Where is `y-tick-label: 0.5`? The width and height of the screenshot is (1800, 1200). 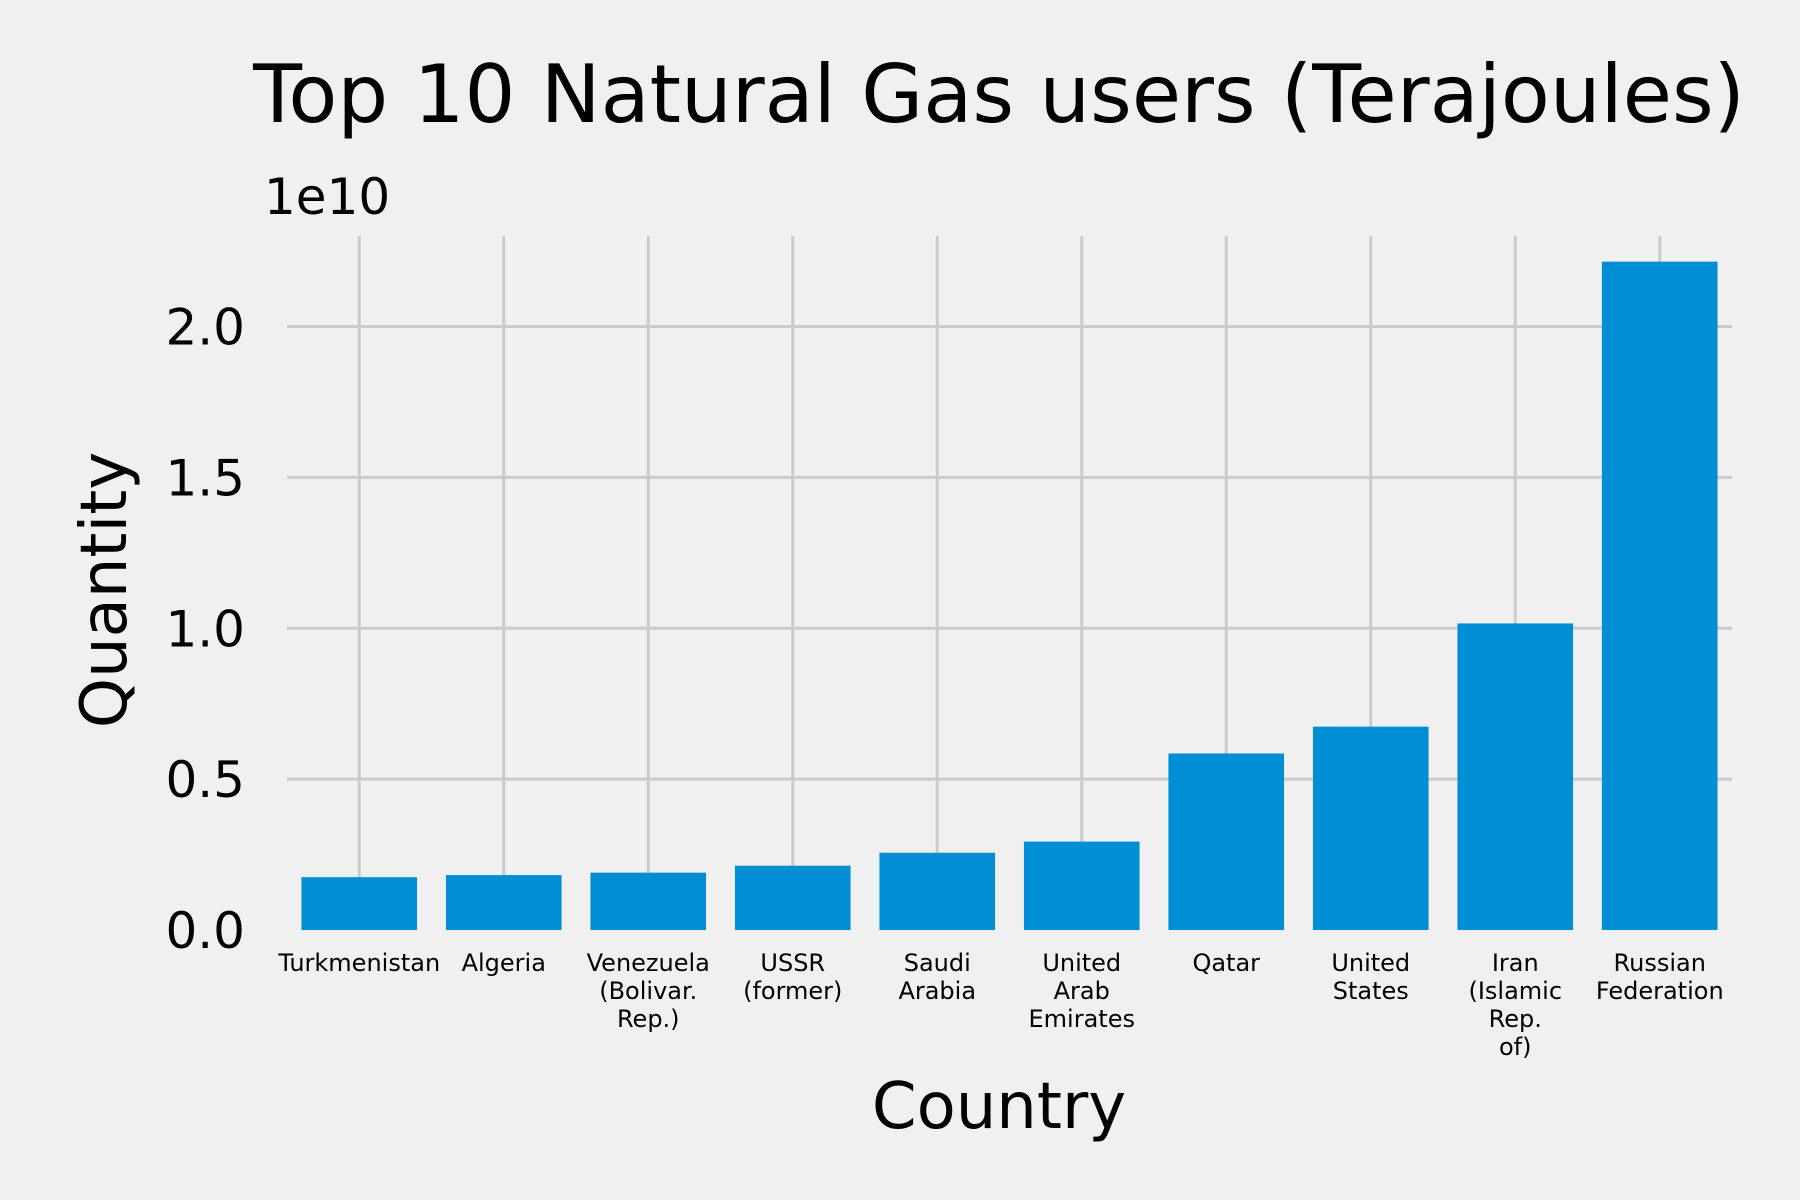
y-tick-label: 0.5 is located at coordinates (205, 780).